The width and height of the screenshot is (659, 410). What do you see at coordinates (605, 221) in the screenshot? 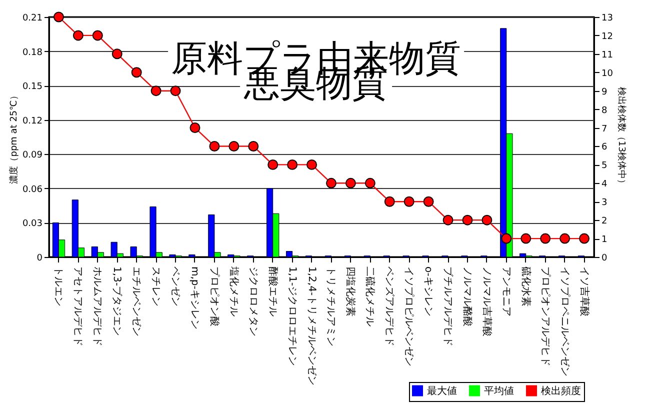
I see `y2-tick-label: 2` at bounding box center [605, 221].